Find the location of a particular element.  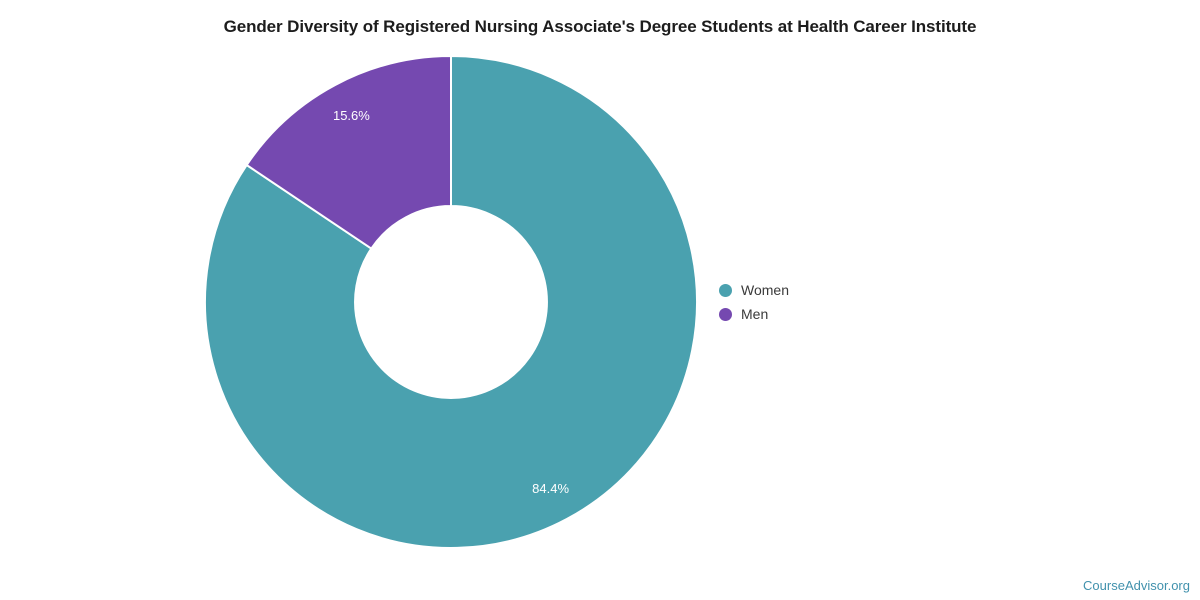

slice-label-men: 15.6% is located at coordinates (351, 115).